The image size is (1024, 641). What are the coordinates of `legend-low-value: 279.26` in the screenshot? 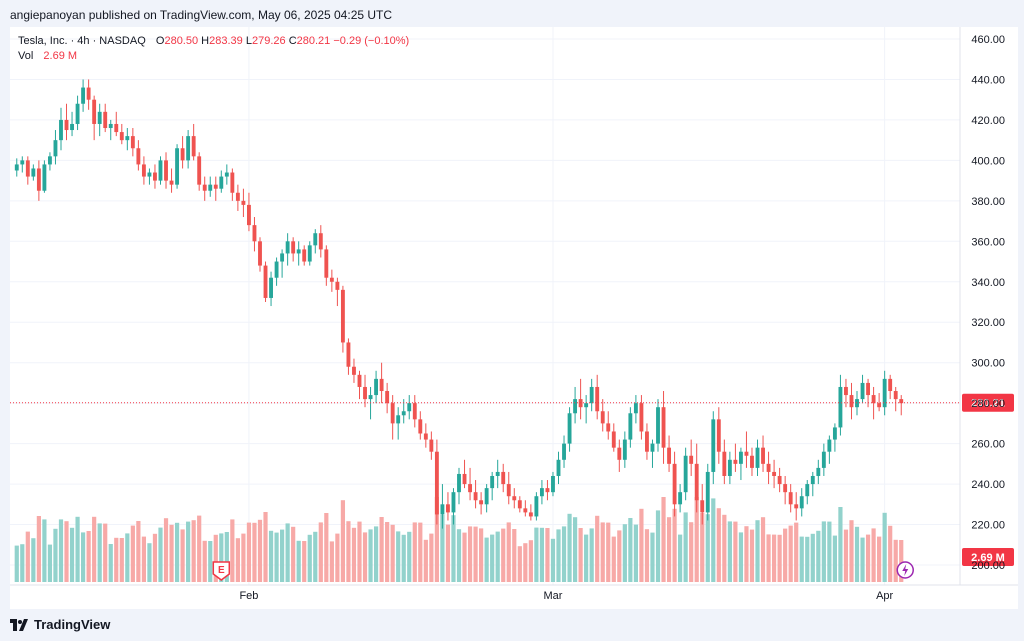 It's located at (268, 41).